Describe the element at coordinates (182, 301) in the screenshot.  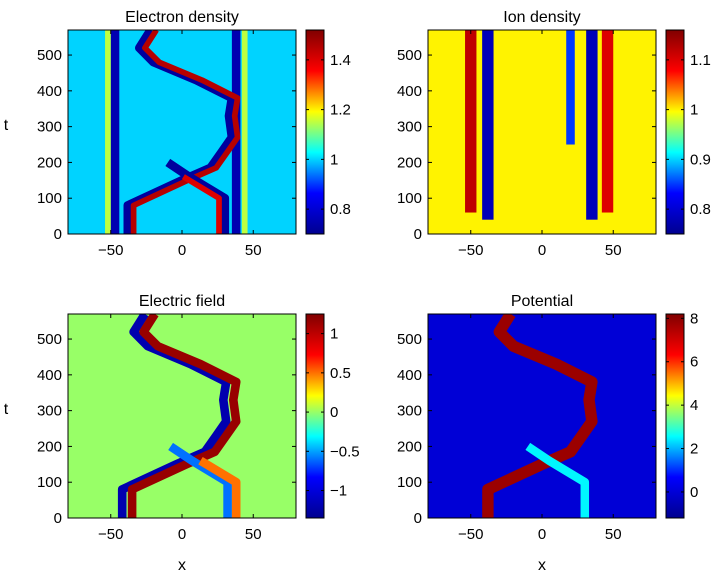
I see `panel-title: Electric field` at that location.